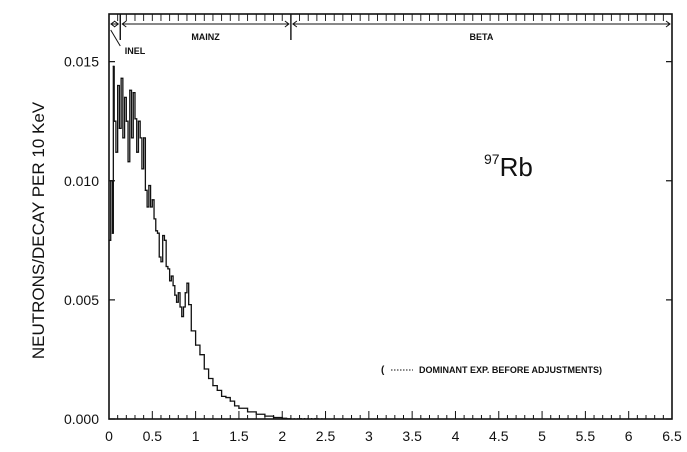 This screenshot has width=687, height=452. Describe the element at coordinates (205, 37) in the screenshot. I see `region-mainz-label: MAINZ` at that location.